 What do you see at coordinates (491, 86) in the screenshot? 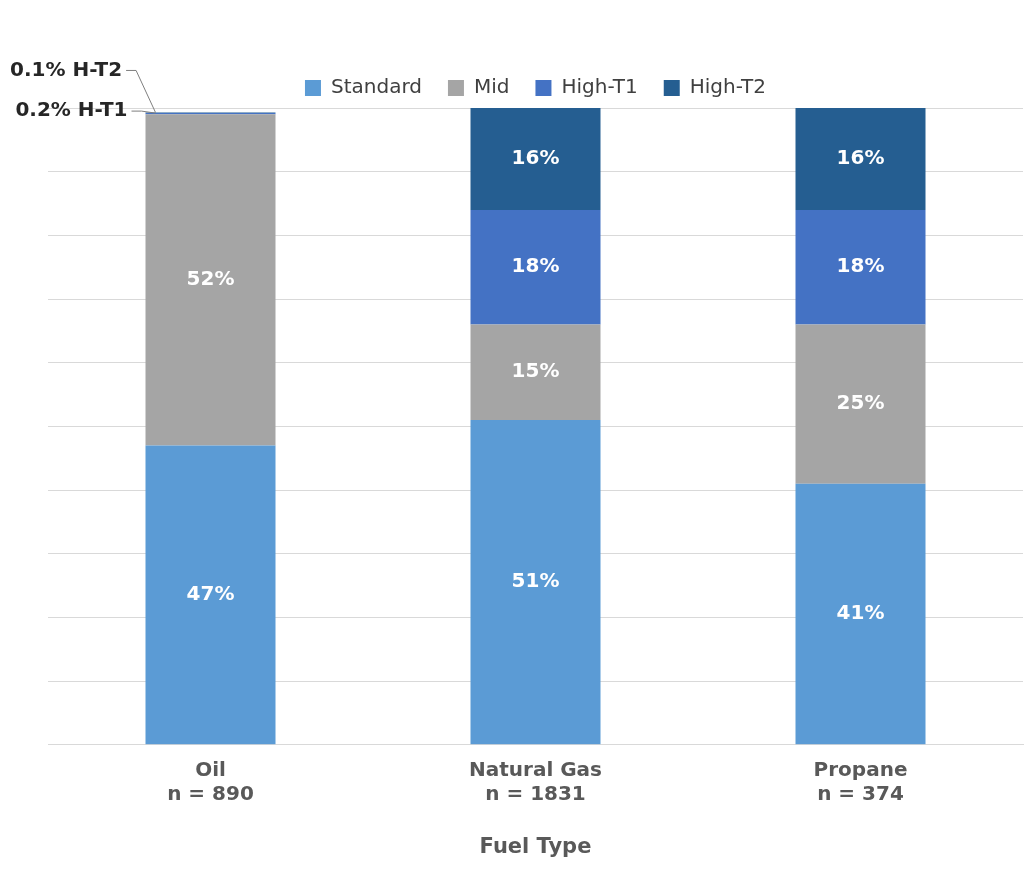
I see `legend-label: Mid` at bounding box center [491, 86].